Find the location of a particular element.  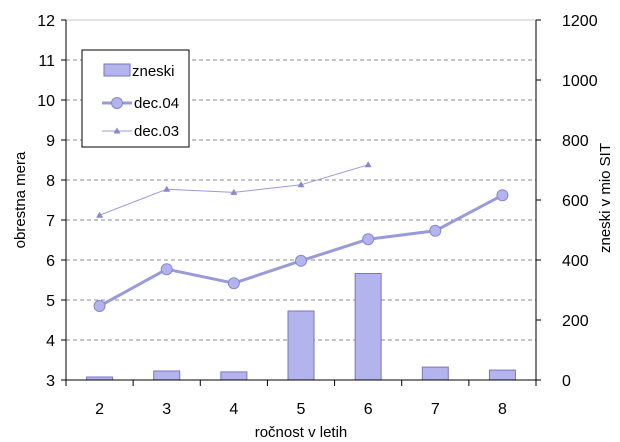

y-right-tick-label: 400 is located at coordinates (575, 261).